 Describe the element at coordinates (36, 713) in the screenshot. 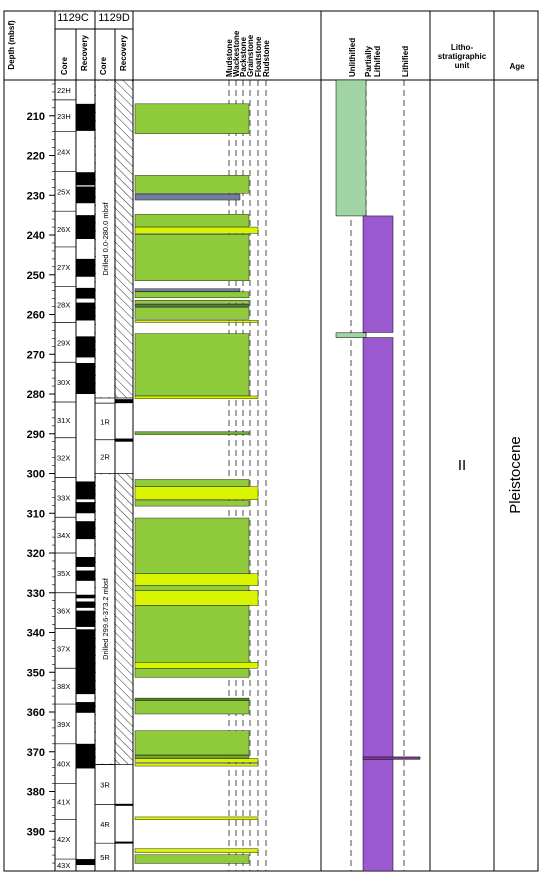

I see `depth-tick-label: 360` at that location.